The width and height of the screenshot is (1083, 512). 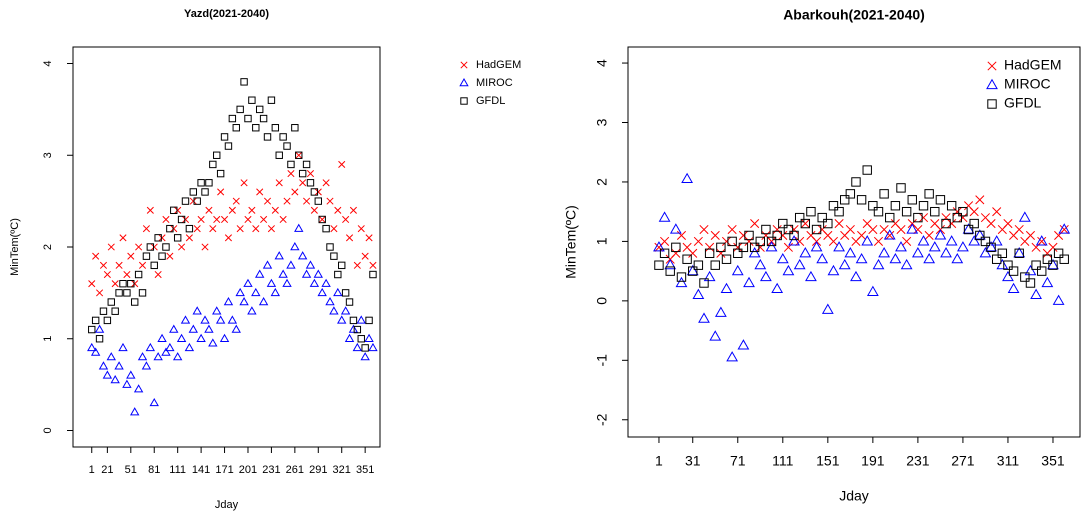 What do you see at coordinates (107, 470) in the screenshot?
I see `x-tick-label: 21` at bounding box center [107, 470].